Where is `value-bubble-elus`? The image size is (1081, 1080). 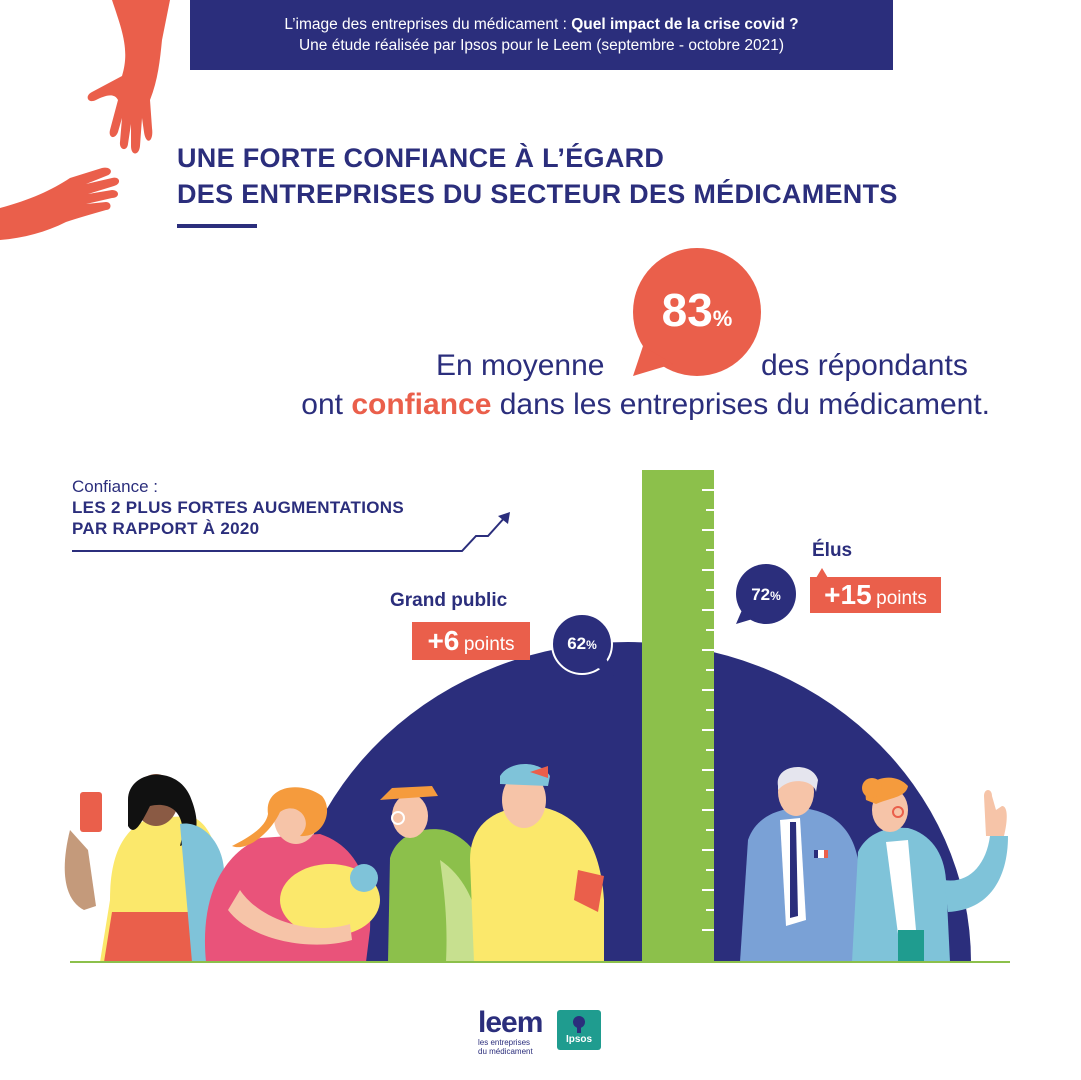
value-bubble-elus is located at coordinates (766, 594).